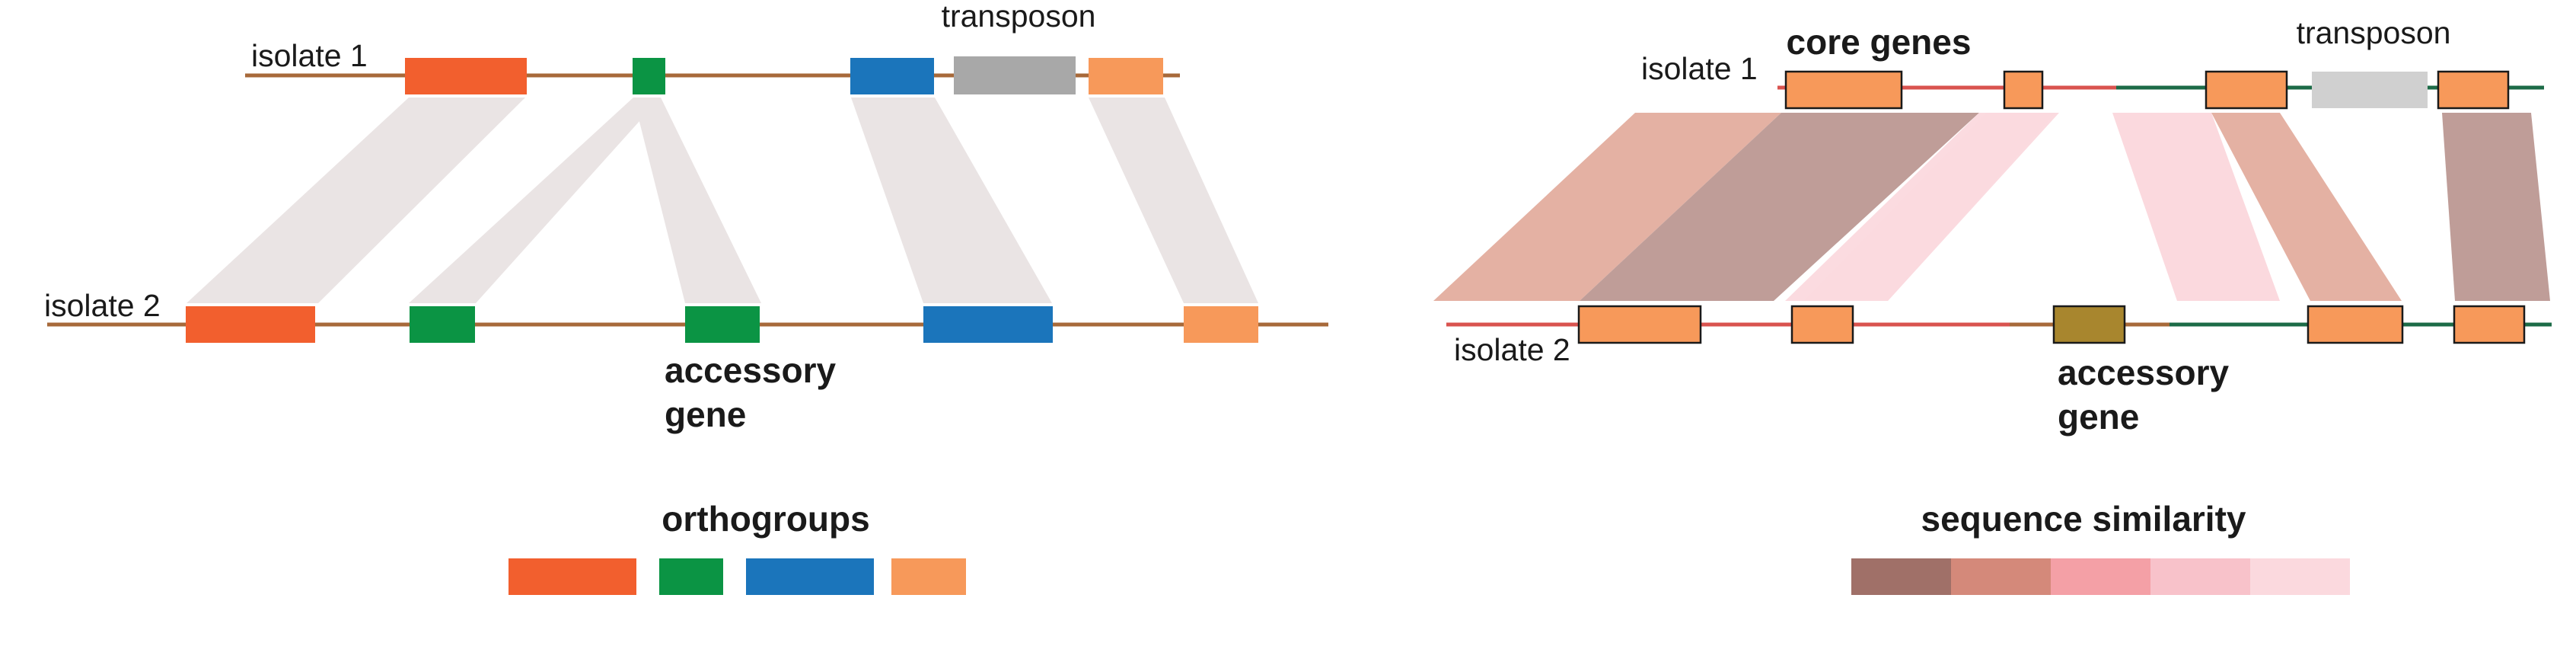 This screenshot has height=662, width=2576. Describe the element at coordinates (2370, 90) in the screenshot. I see `right-transposon` at that location.